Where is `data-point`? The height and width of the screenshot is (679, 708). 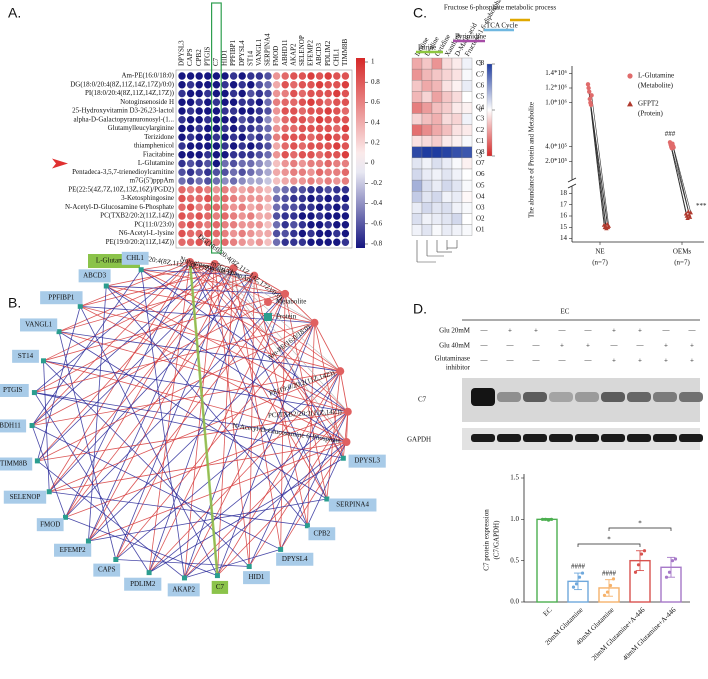 data-point is located at coordinates (644, 551).